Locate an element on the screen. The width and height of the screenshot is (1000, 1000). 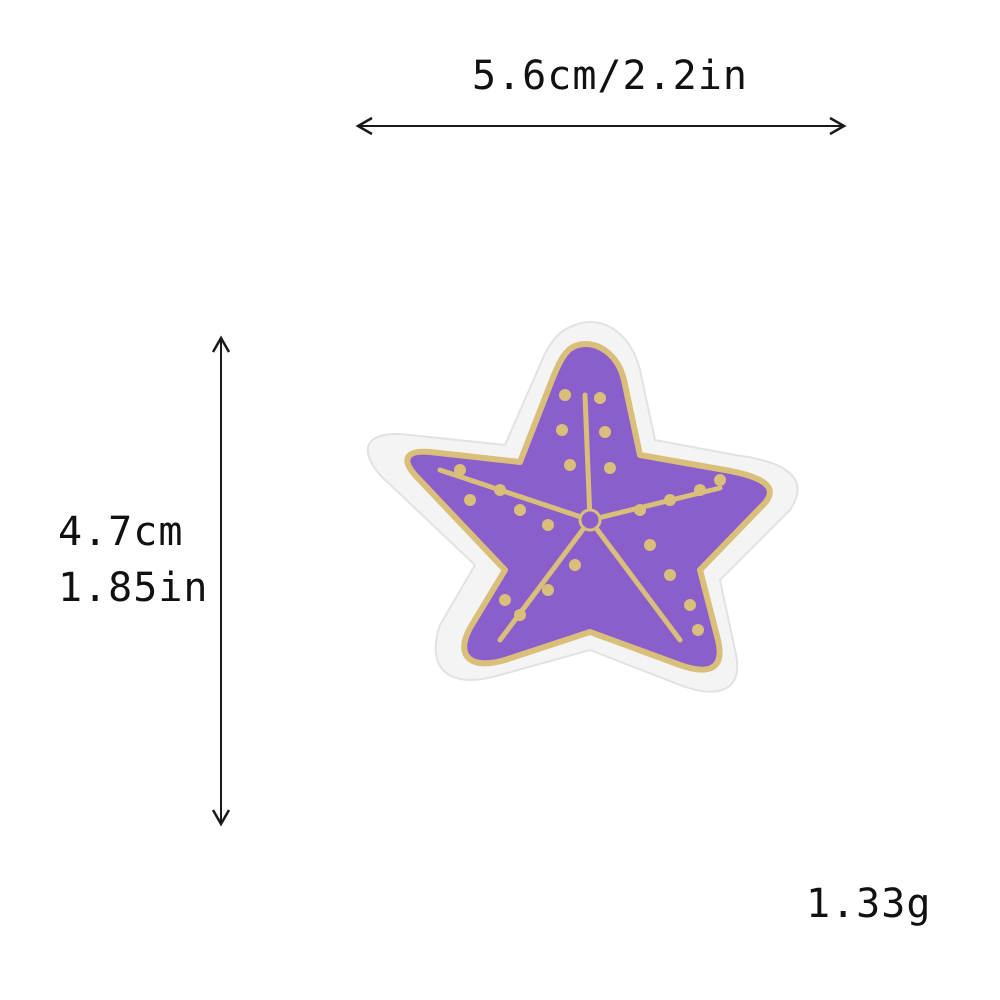
weight-label: 1.33g is located at coordinates (869, 904).